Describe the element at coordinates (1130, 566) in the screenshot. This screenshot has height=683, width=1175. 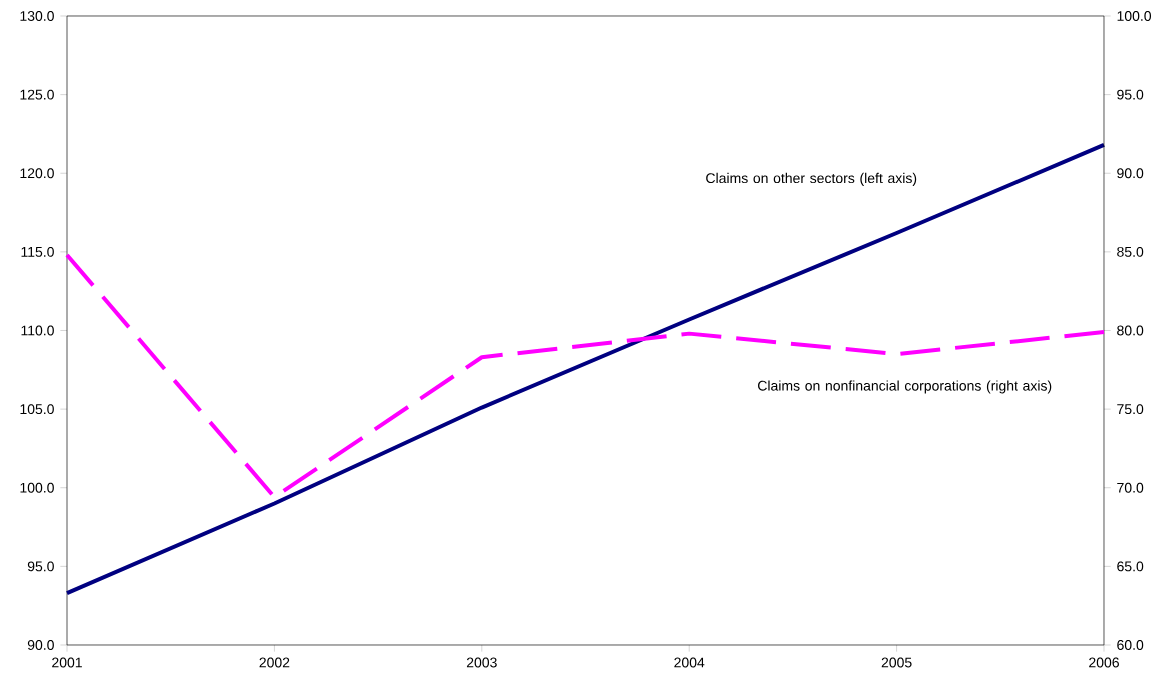
I see `y2-tick-label: 65.0` at that location.